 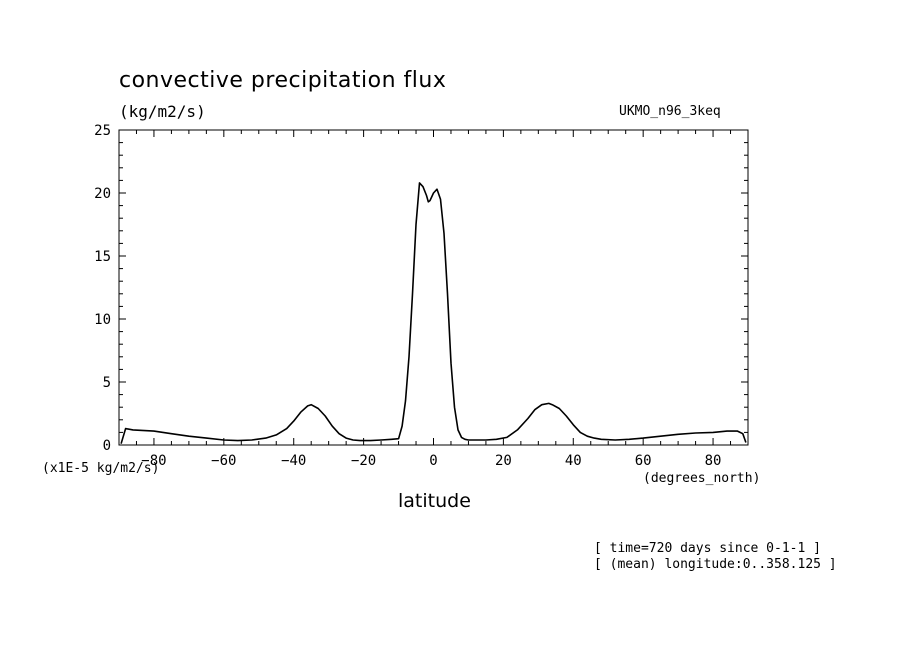 I want to click on x-tick-label: −60, so click(x=223, y=461).